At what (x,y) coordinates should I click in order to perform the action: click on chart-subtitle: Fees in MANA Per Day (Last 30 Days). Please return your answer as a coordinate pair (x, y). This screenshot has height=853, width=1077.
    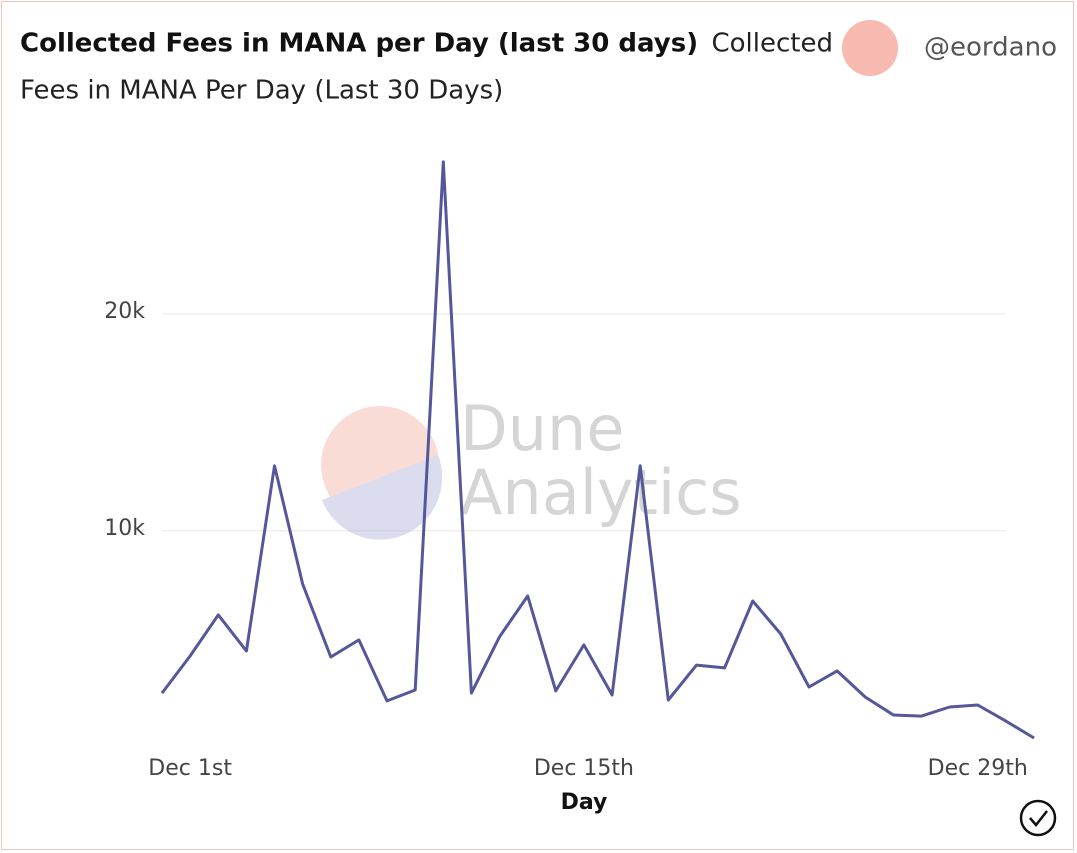
    Looking at the image, I should click on (261, 91).